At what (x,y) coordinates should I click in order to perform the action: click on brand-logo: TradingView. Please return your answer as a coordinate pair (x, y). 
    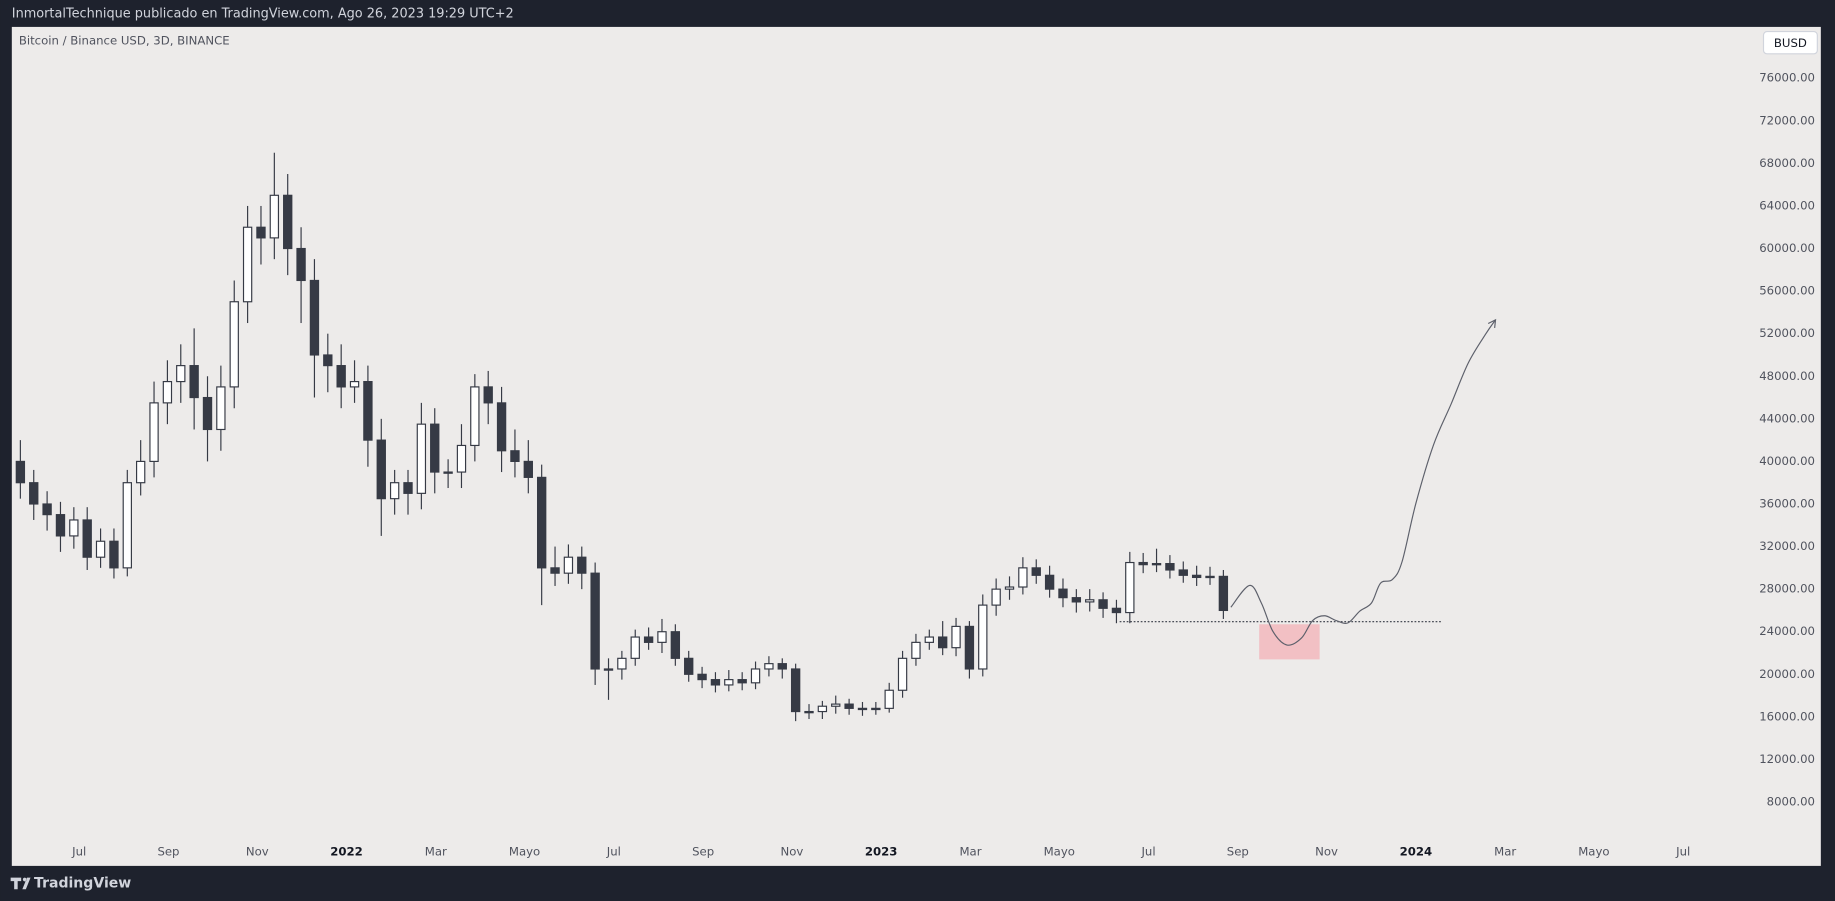
    Looking at the image, I should click on (71, 883).